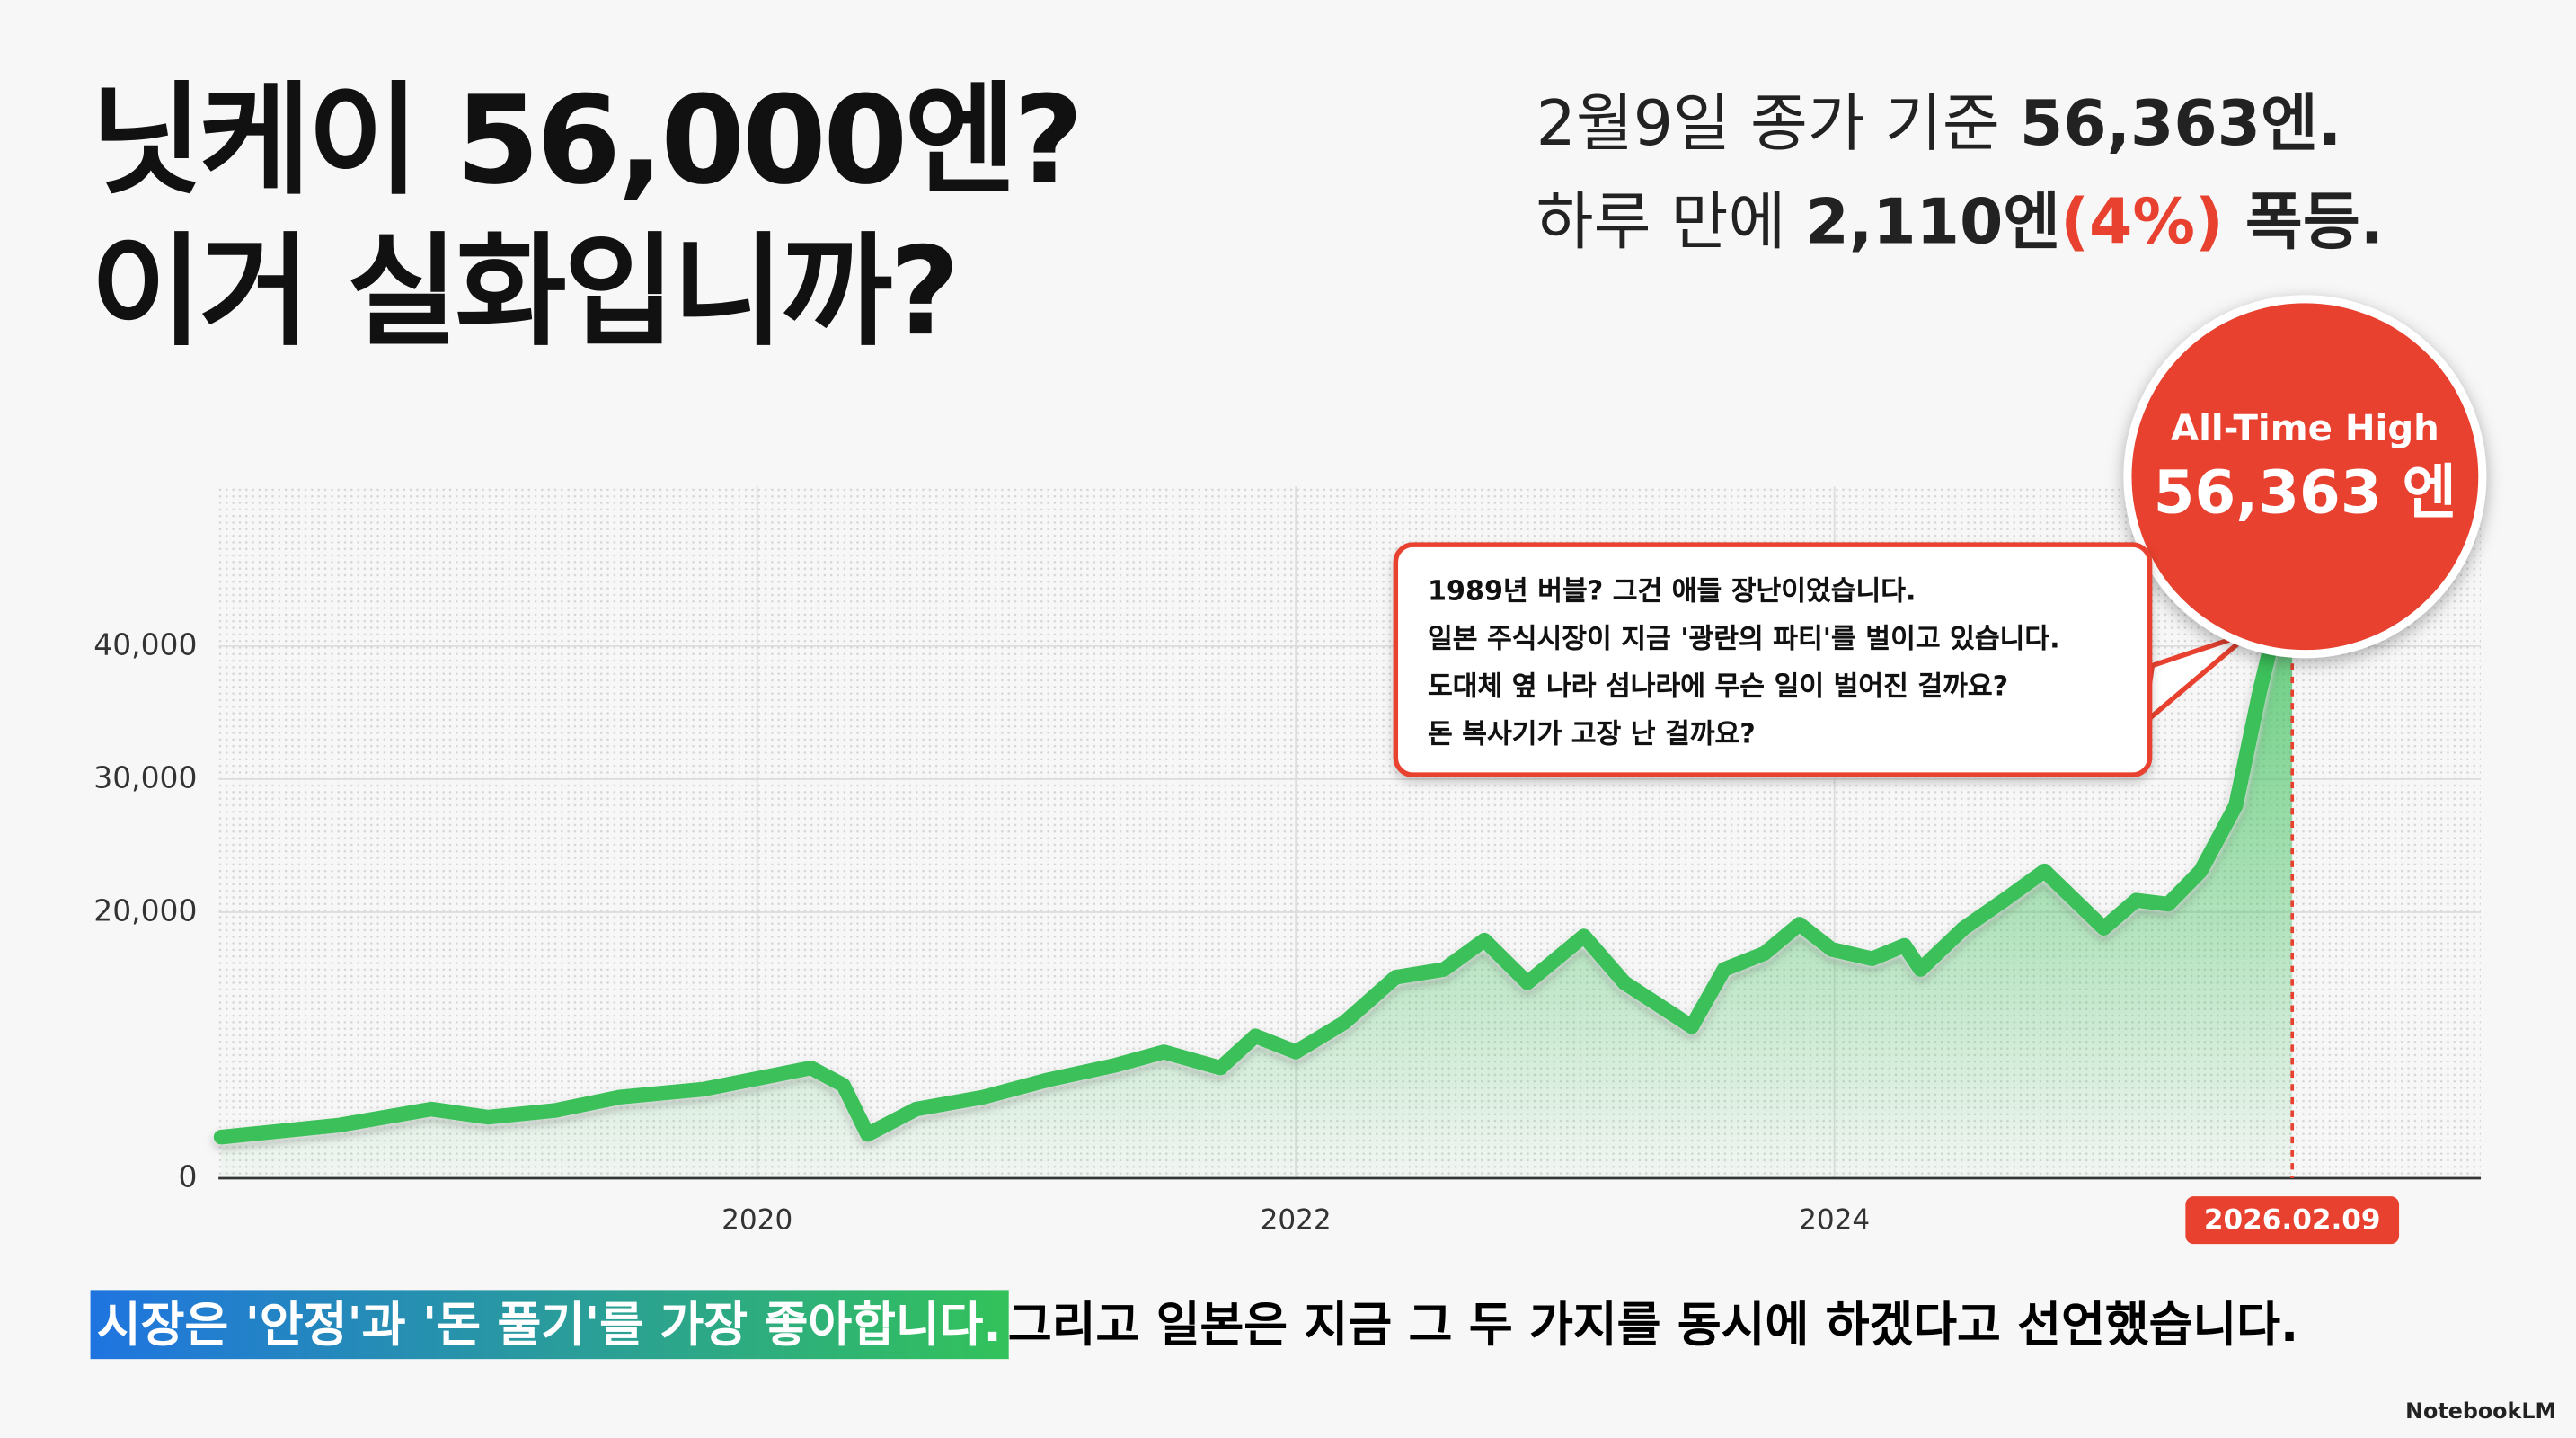 This screenshot has width=2576, height=1438. I want to click on text: 2월9일 종가 기준, so click(1778, 123).